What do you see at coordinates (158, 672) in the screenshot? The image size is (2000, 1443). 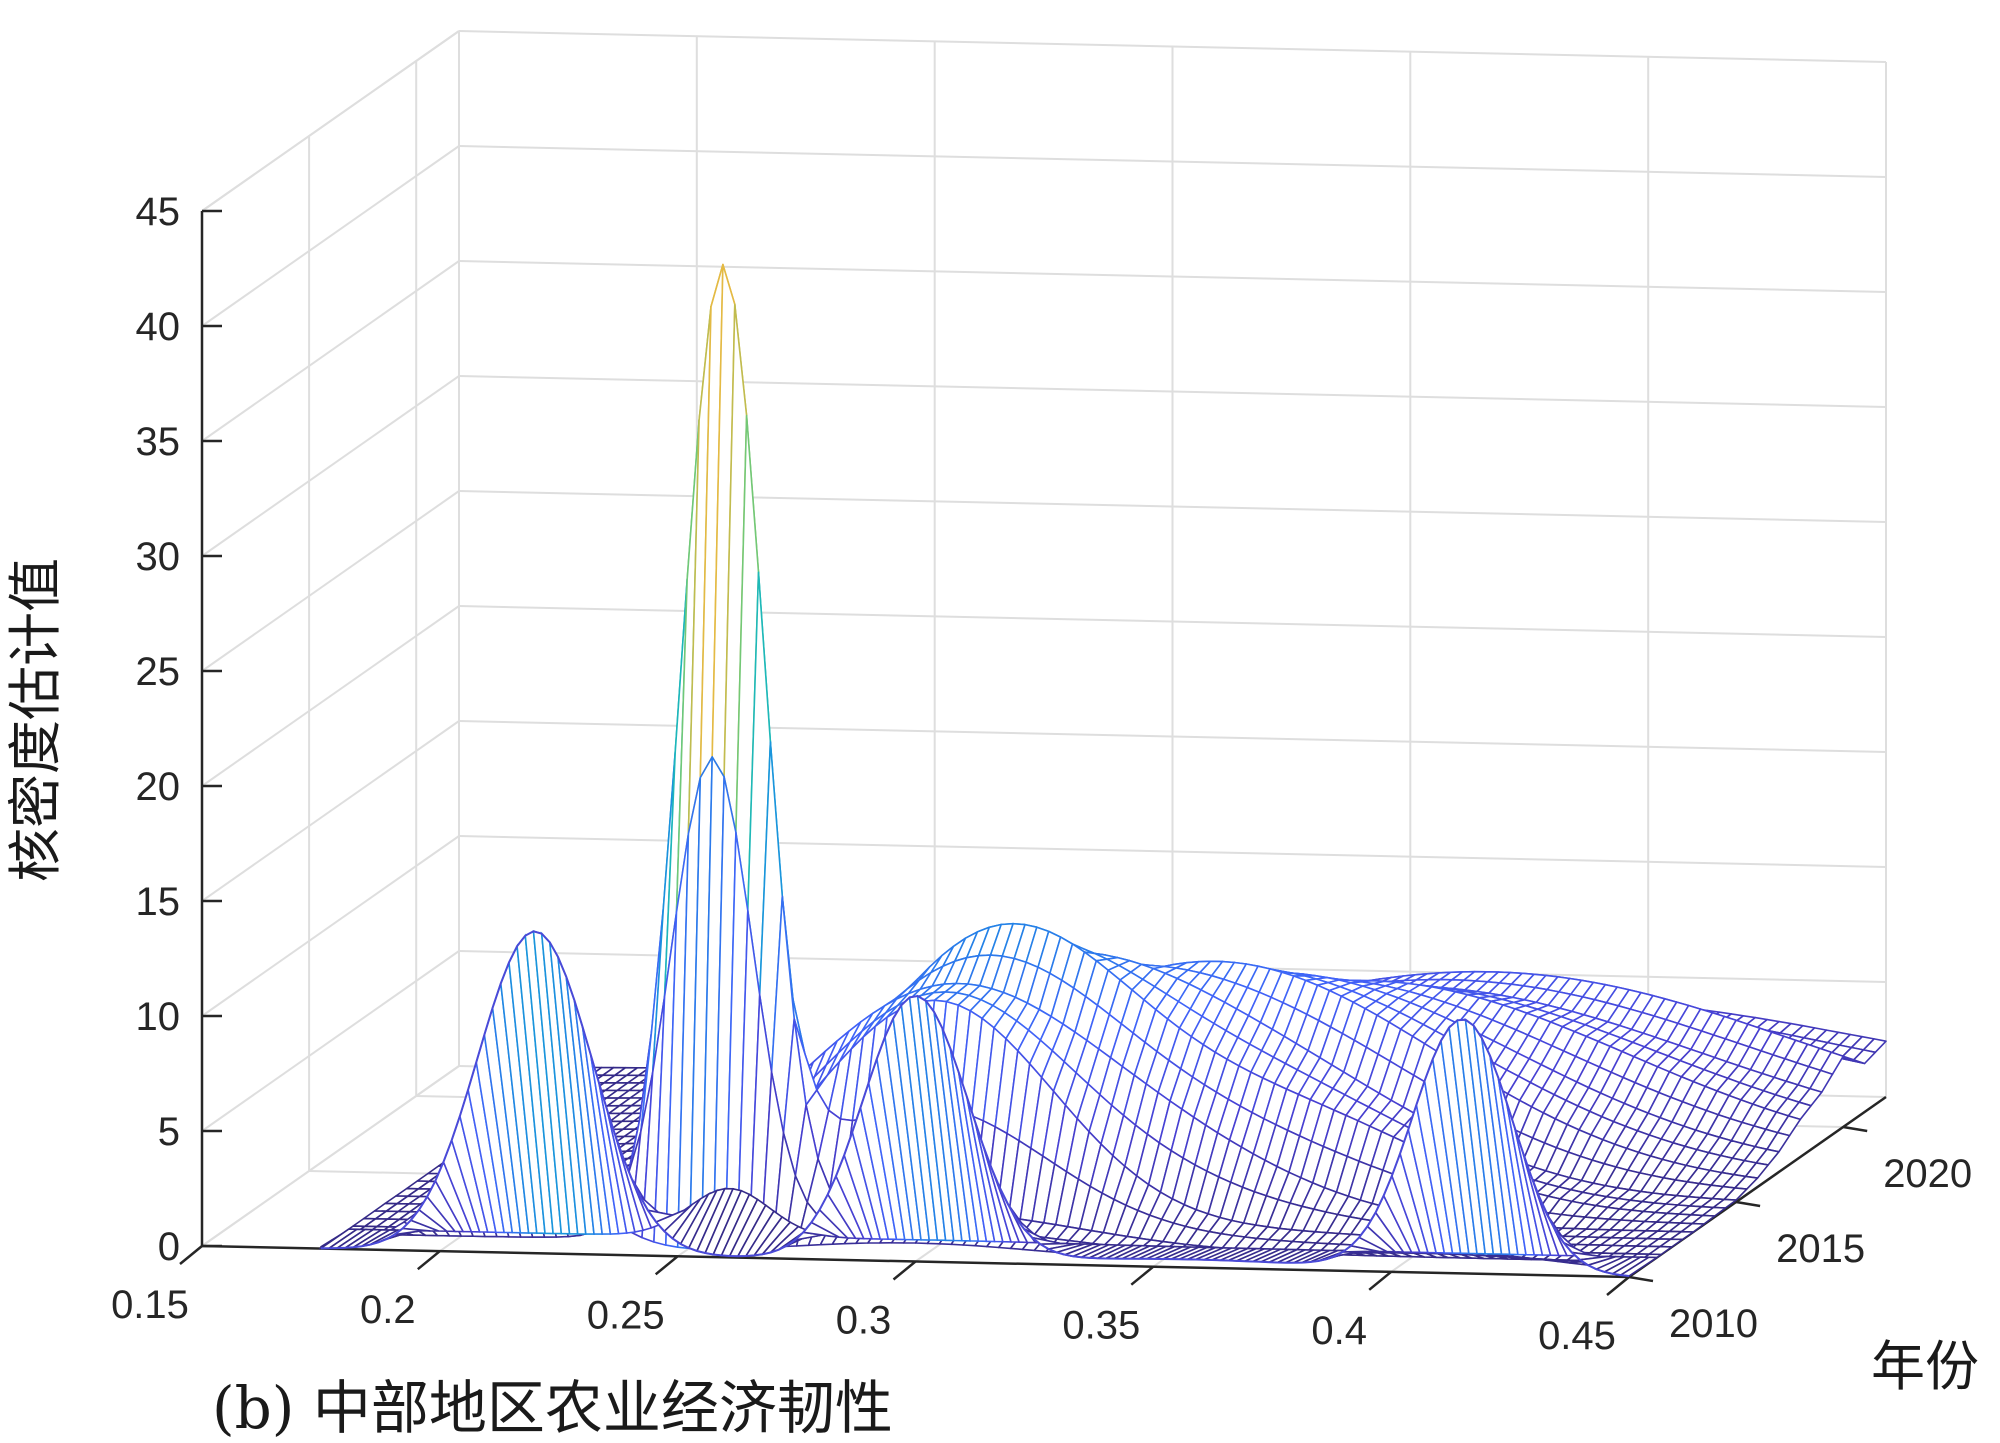 I see `z-tick-label: 25` at bounding box center [158, 672].